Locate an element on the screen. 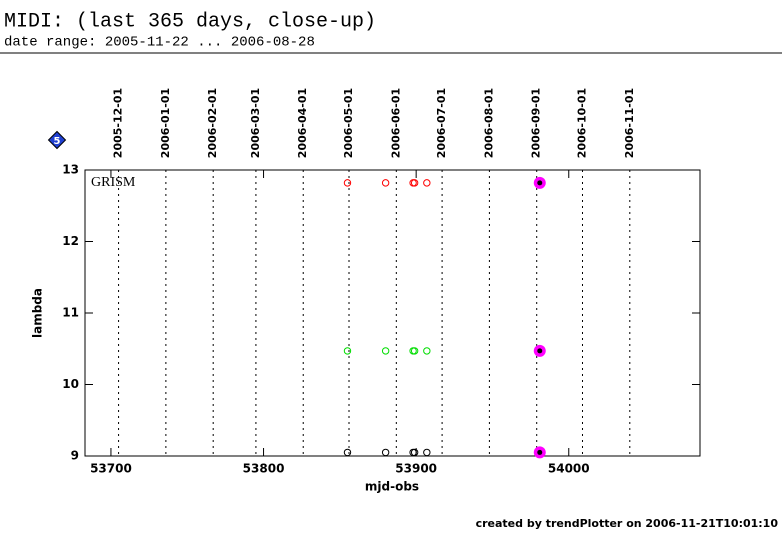 This screenshot has width=782, height=542. date-label: 2006-07-01 is located at coordinates (441, 123).